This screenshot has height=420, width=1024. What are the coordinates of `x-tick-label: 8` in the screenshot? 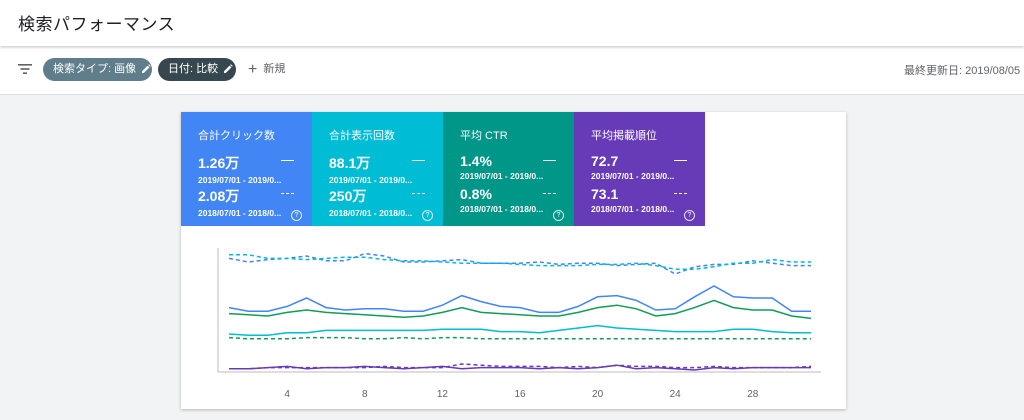 It's located at (365, 394).